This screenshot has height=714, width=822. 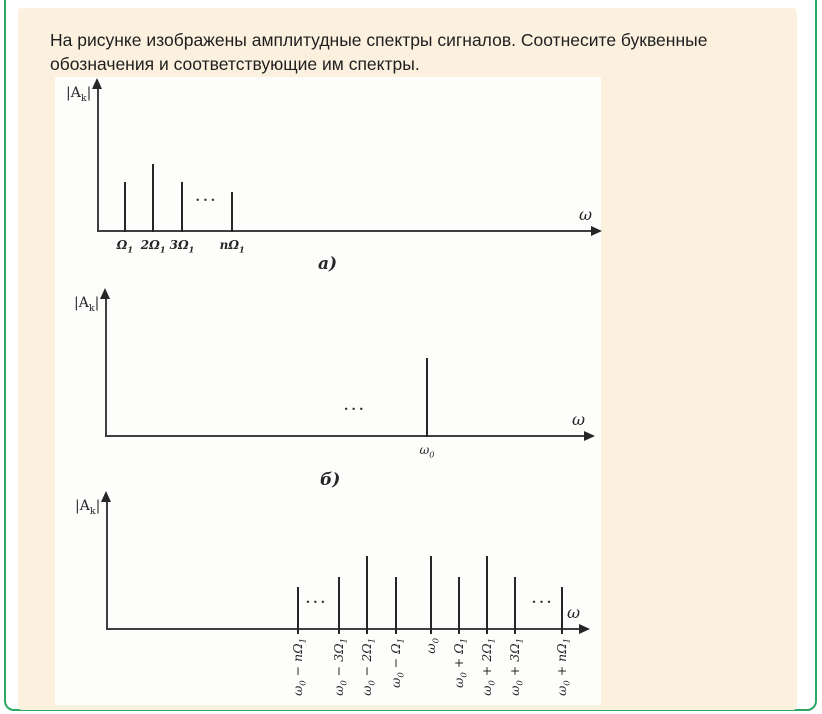 I want to click on tick-label: 2Ω1, so click(x=153, y=246).